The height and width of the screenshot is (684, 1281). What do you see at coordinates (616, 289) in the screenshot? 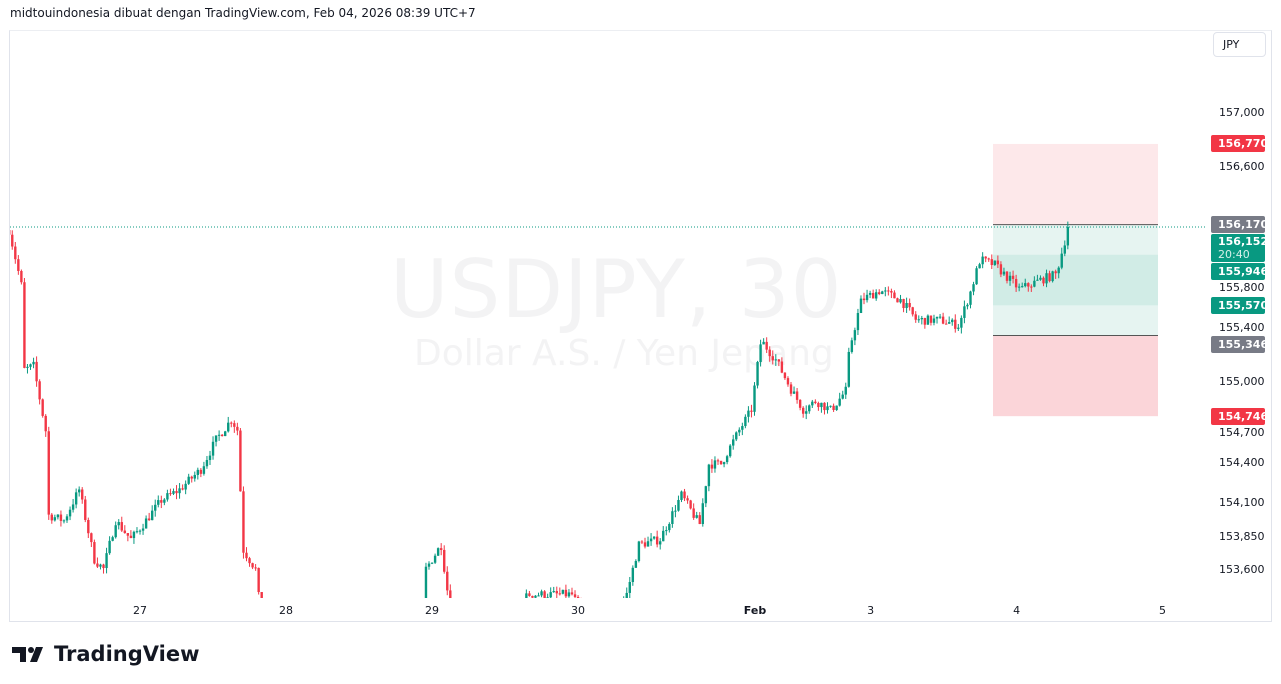
I see `symbol-watermark: USDJPY, 30` at bounding box center [616, 289].